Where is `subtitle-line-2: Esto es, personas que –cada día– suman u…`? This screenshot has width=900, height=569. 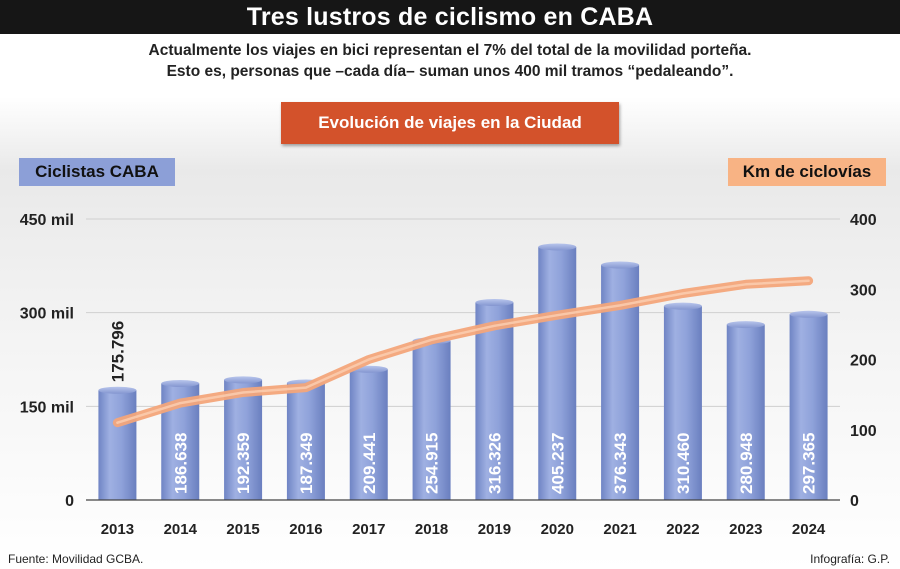 subtitle-line-2: Esto es, personas que –cada día– suman u… is located at coordinates (450, 71).